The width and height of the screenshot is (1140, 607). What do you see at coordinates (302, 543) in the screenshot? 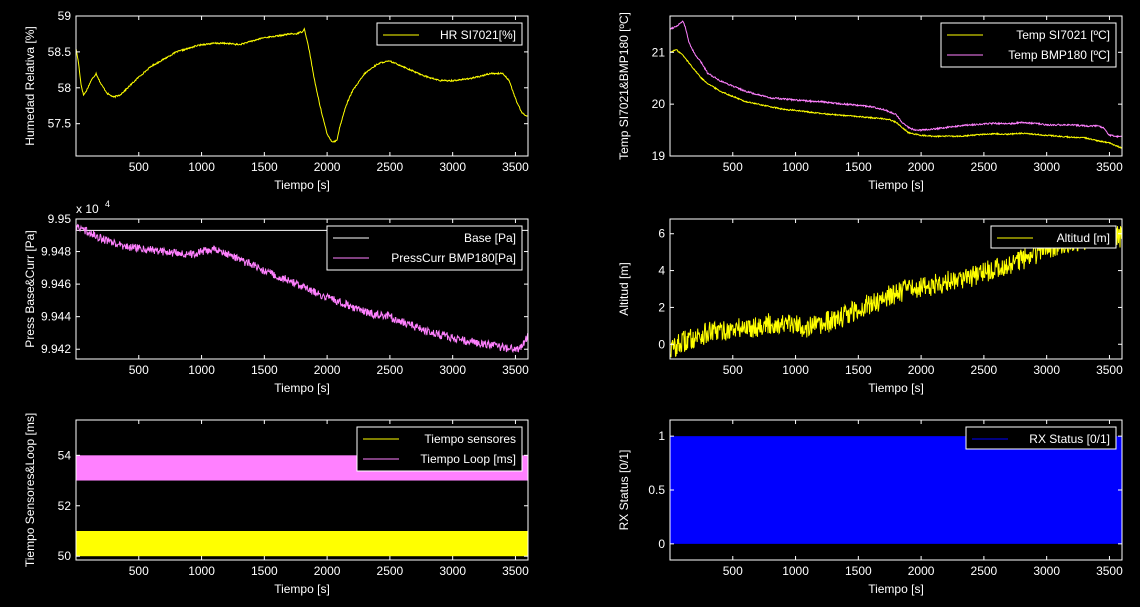
I see `series-band` at bounding box center [302, 543].